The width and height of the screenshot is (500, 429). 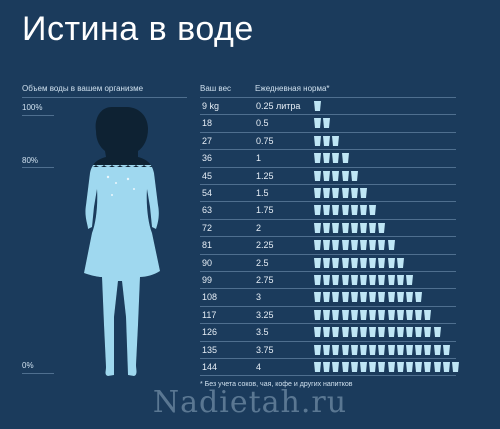 I want to click on percent-0-label: 0%, so click(x=28, y=365).